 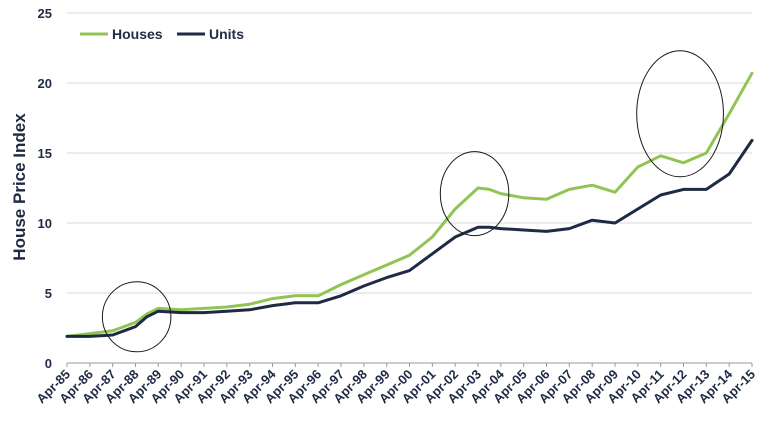 I want to click on y-tick-label: 10, so click(x=45, y=223).